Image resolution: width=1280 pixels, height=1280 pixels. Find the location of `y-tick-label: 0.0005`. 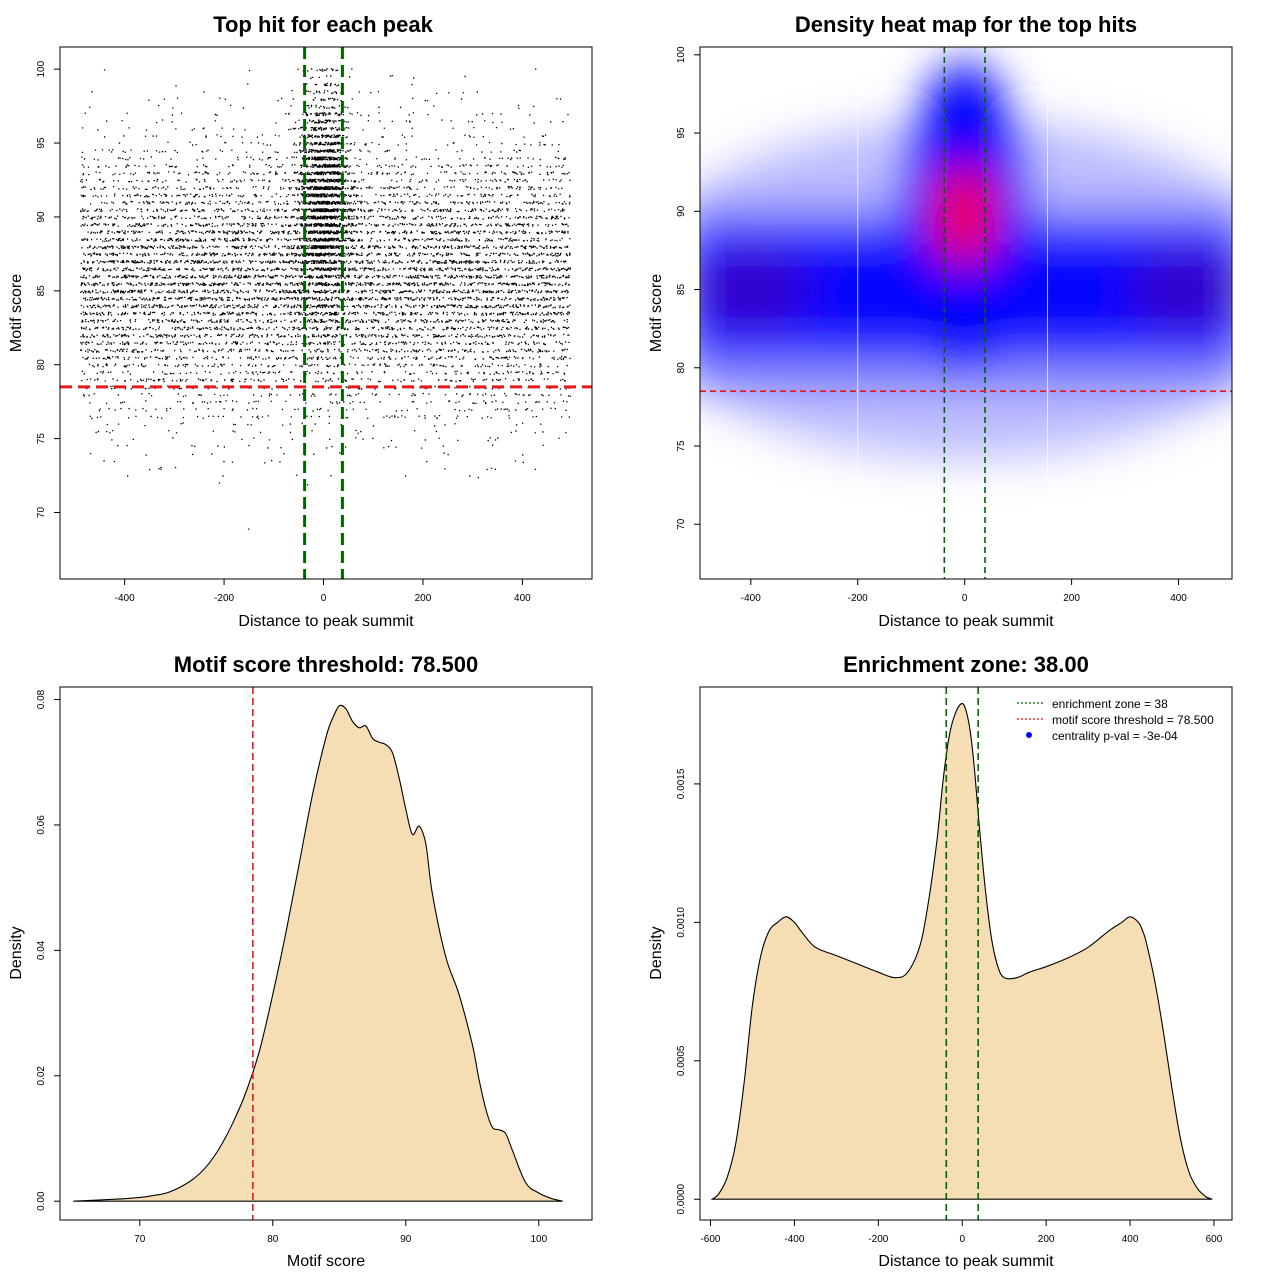

y-tick-label: 0.0005 is located at coordinates (681, 1060).